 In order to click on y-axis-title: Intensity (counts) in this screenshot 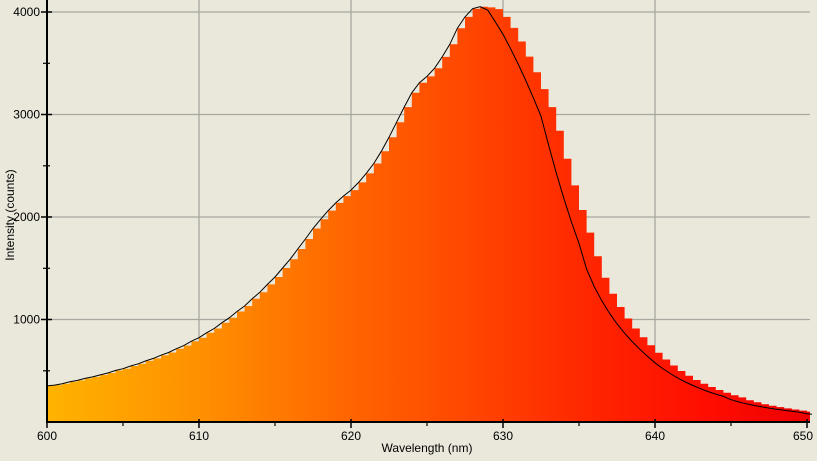, I will do `click(10, 214)`.